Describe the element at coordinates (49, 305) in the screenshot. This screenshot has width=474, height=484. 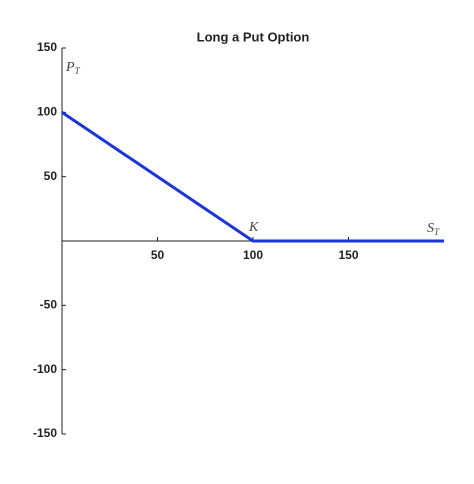
I see `y-tick-label: -50` at that location.